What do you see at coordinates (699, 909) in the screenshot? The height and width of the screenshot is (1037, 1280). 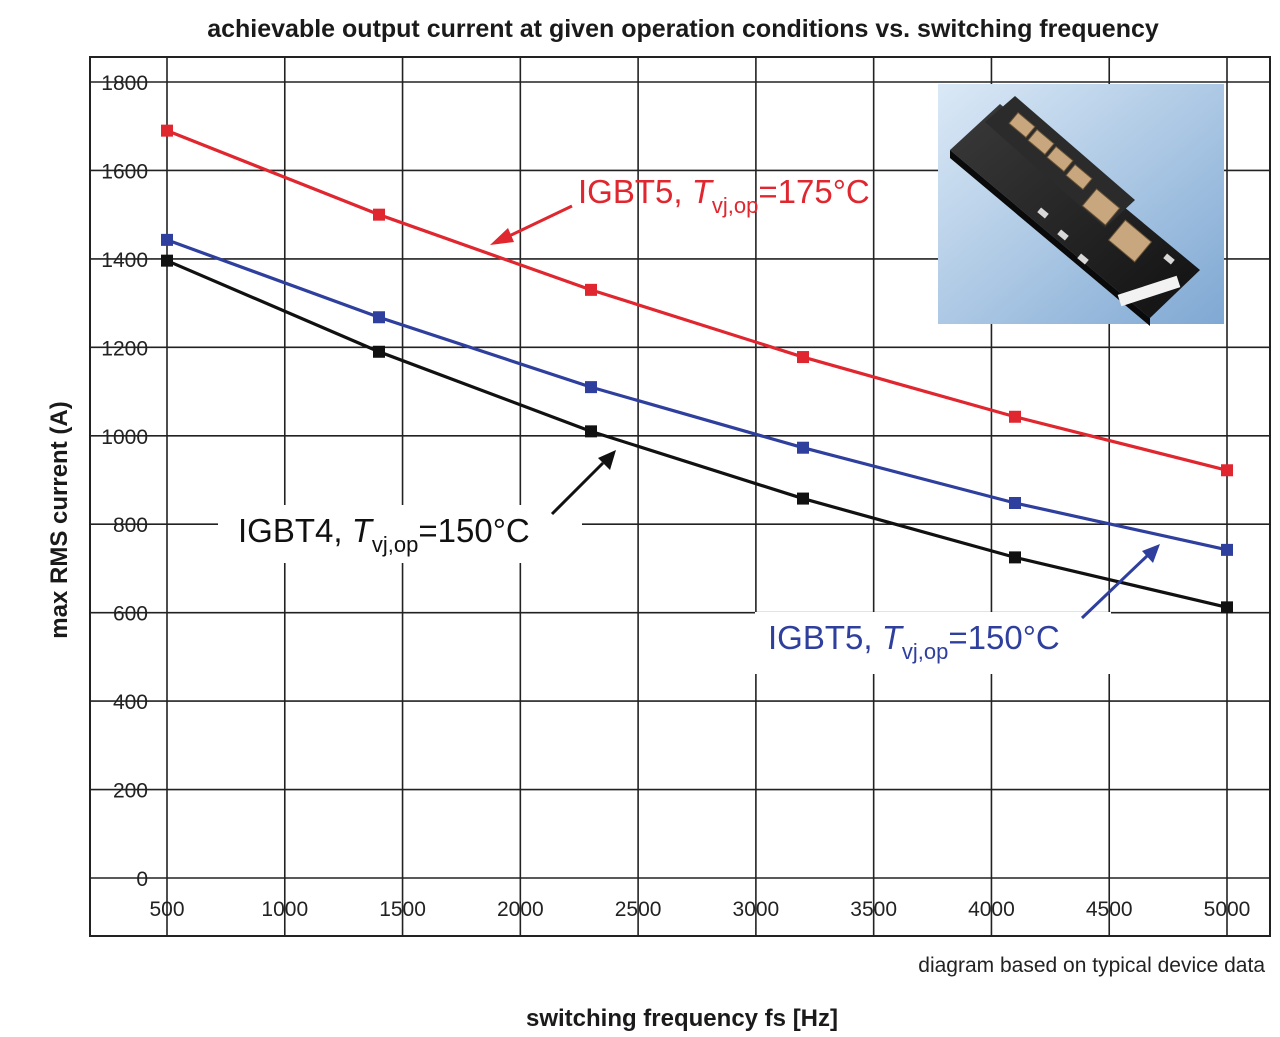 I see `x-tick-labels: 500 1000 1500 2000 2500 3000 3500 4000 4500 5000` at bounding box center [699, 909].